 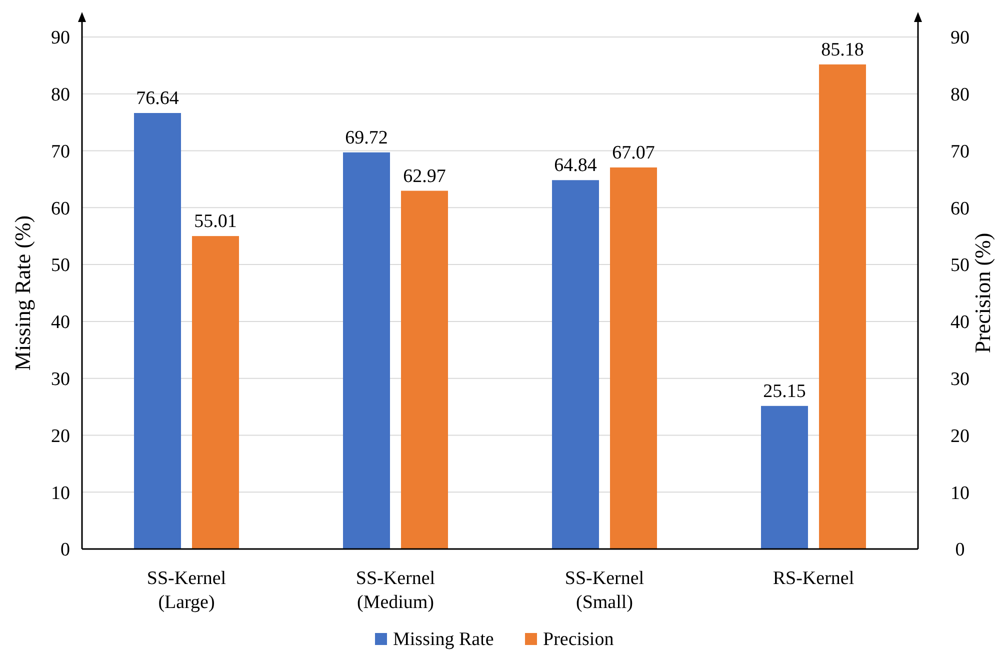 What do you see at coordinates (960, 95) in the screenshot?
I see `y2-tick-label: 80` at bounding box center [960, 95].